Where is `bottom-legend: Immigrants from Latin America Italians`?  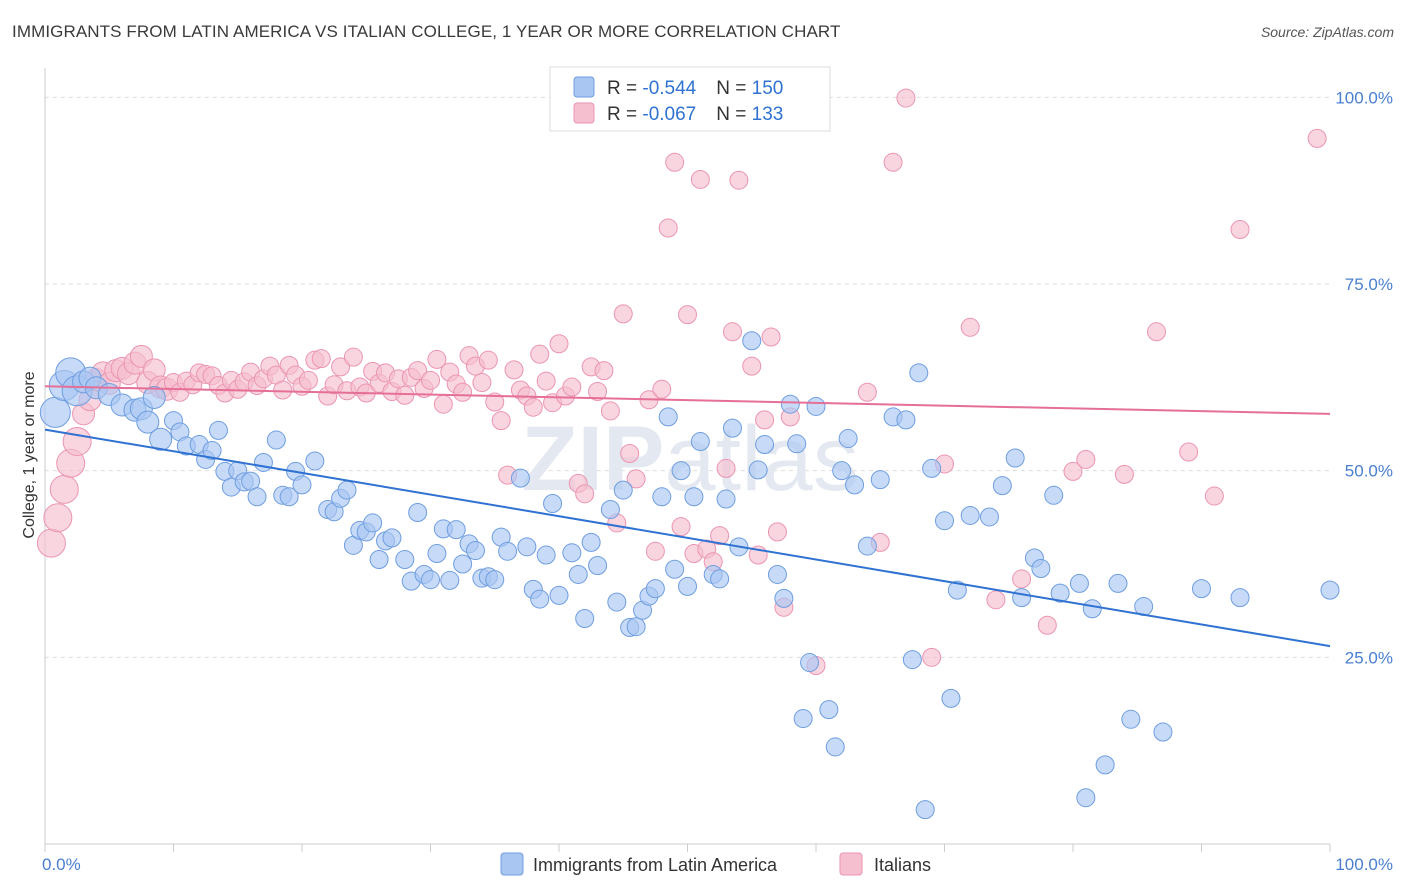 bottom-legend: Immigrants from Latin America Italians is located at coordinates (715, 864).